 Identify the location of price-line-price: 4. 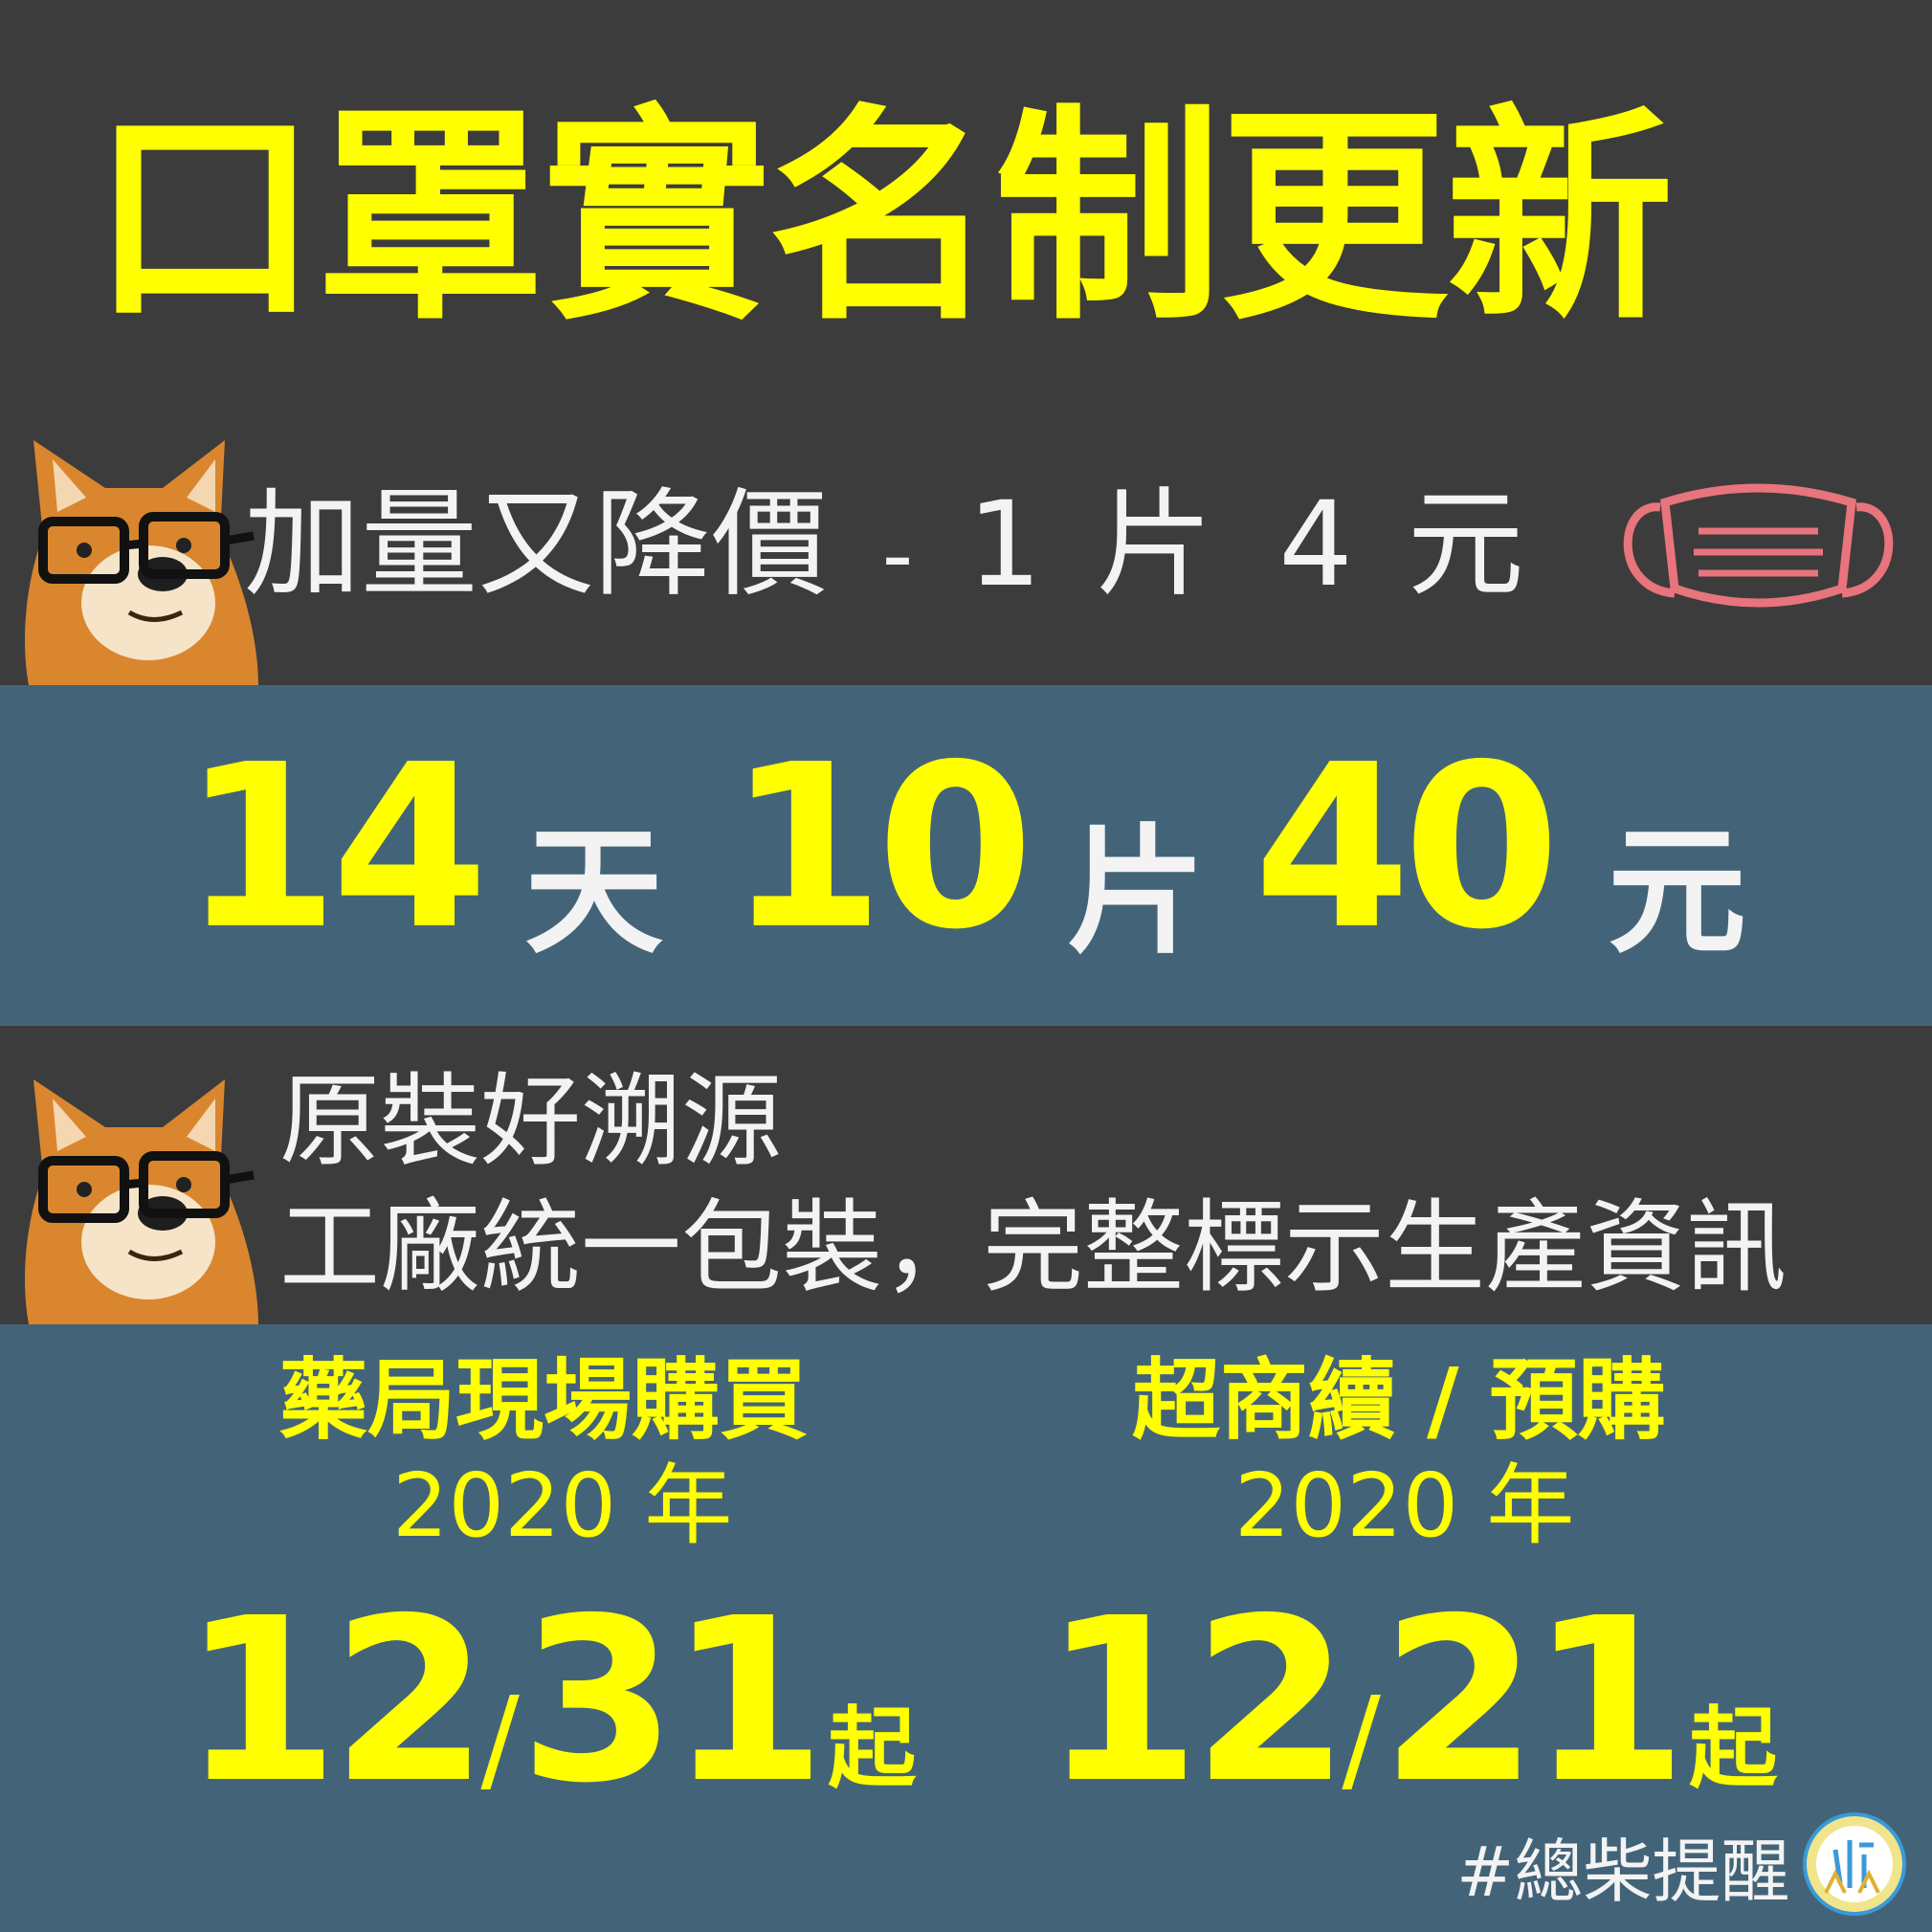
(1315, 544).